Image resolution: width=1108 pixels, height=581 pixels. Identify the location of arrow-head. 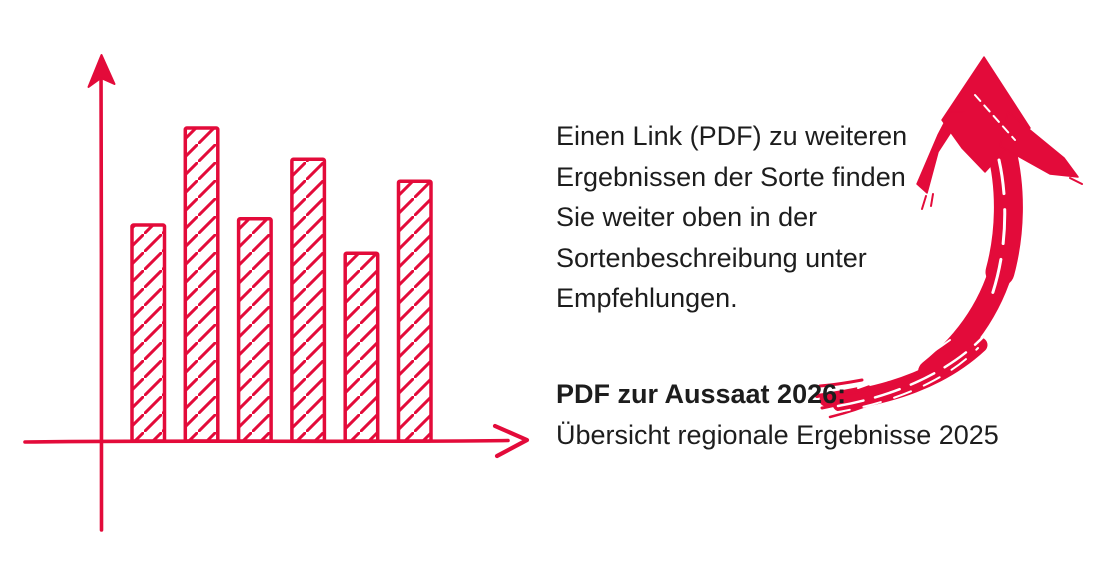
(999, 133).